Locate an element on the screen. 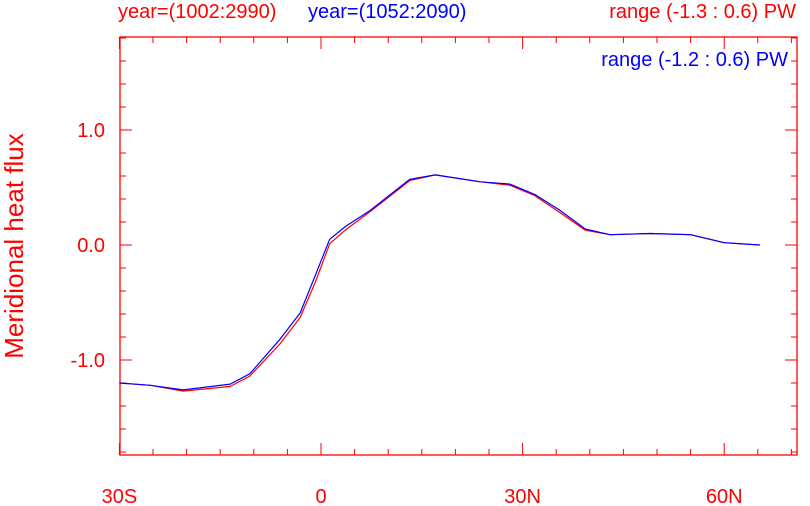 The image size is (810, 506). y-axis-label: Meridional heat flux is located at coordinates (14, 245).